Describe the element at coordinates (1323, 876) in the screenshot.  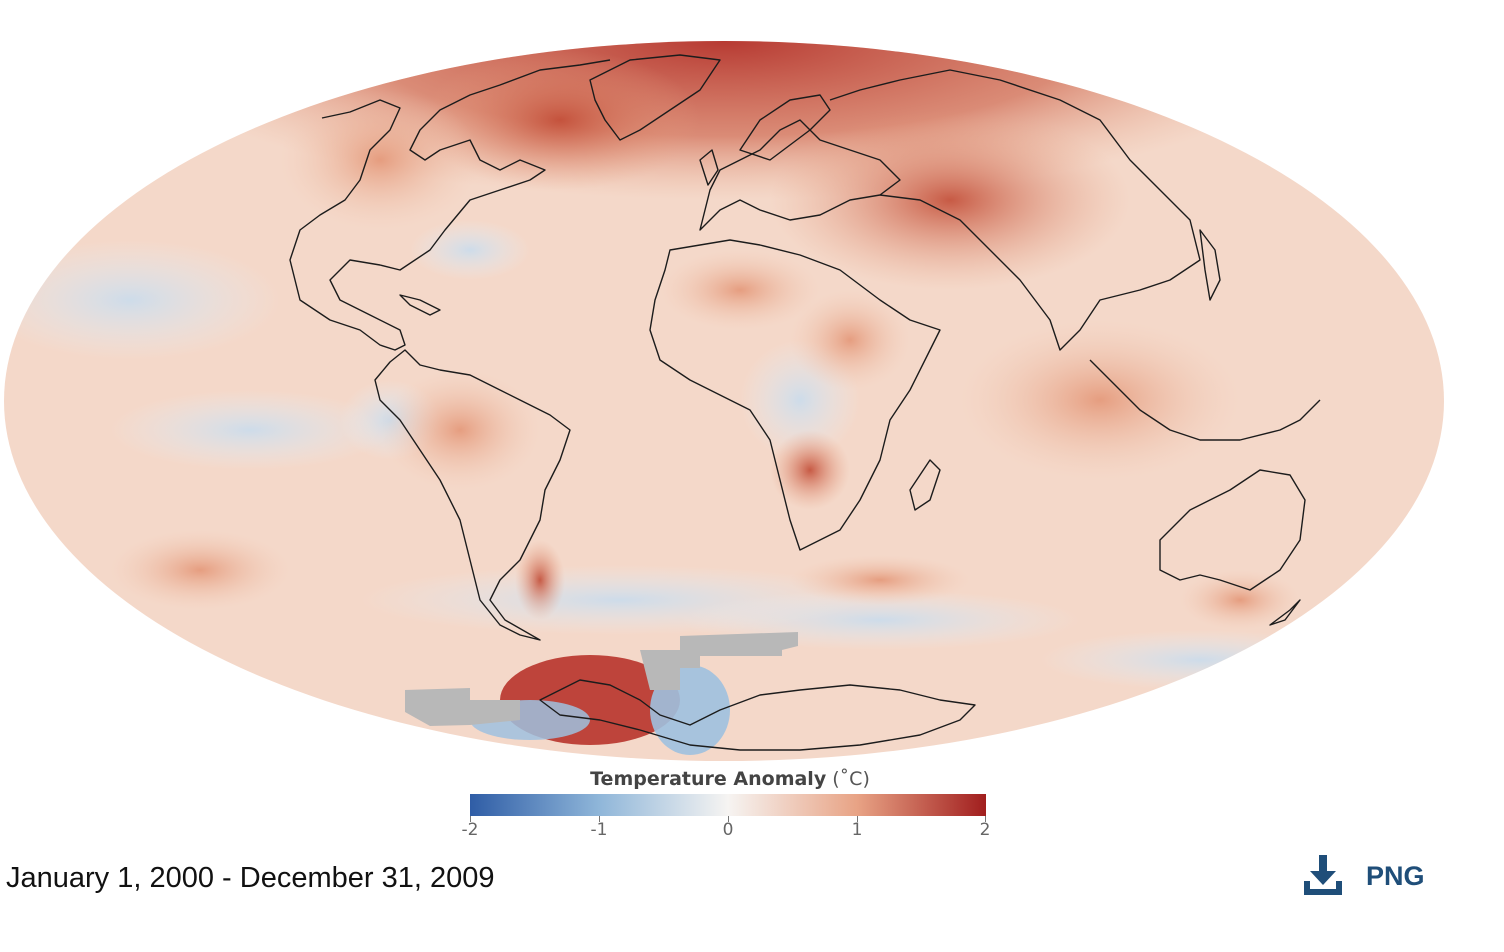
I see `download-icon` at that location.